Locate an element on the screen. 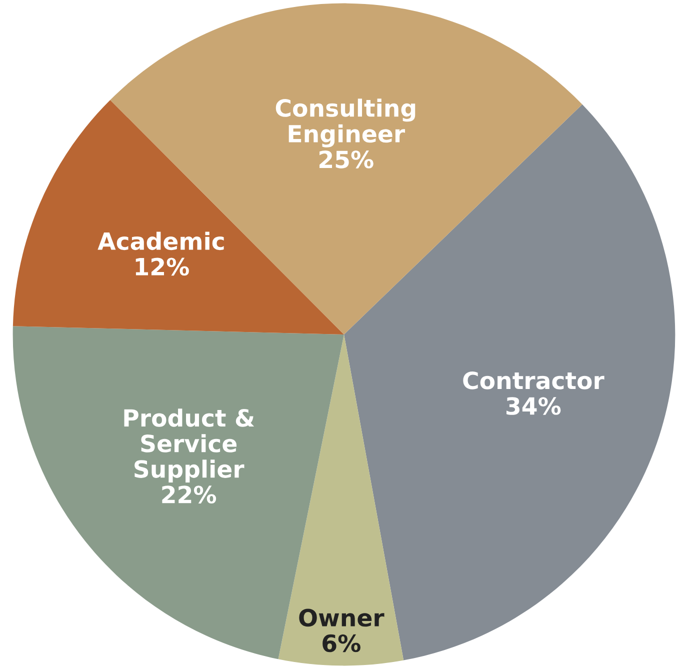 This screenshot has height=669, width=688. slice-label: Product & Service Supplier is located at coordinates (189, 445).